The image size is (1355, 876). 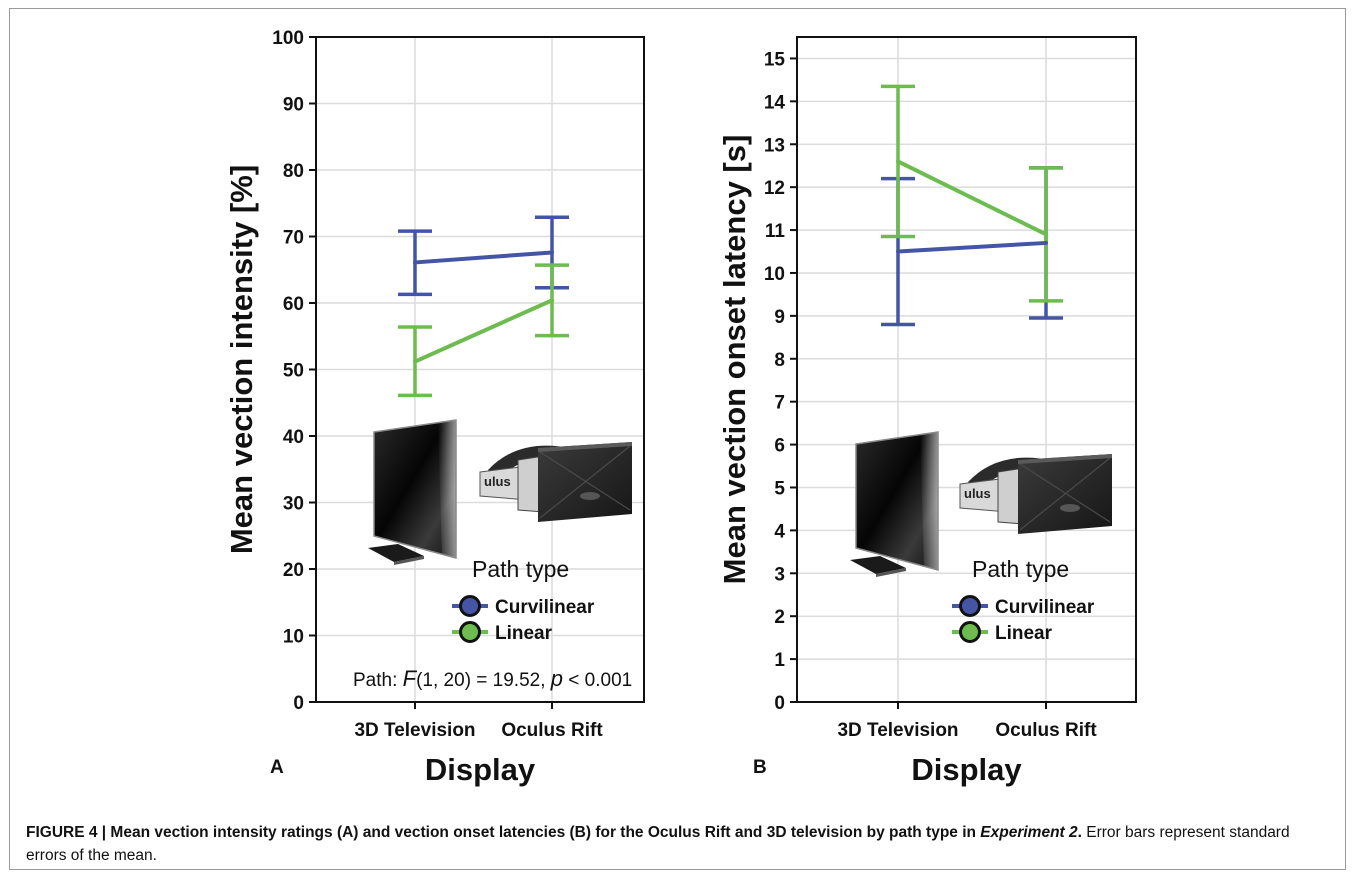 I want to click on y-tick-label: 8, so click(x=779, y=360).